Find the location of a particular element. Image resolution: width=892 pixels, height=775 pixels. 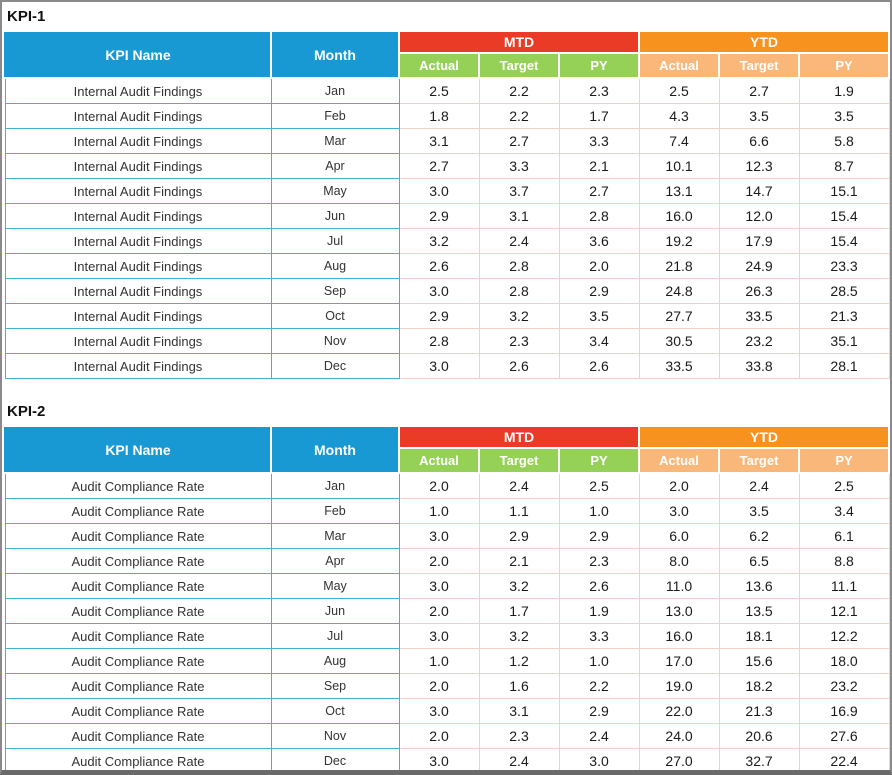

ytd-target-cell: 12.0 is located at coordinates (759, 216).